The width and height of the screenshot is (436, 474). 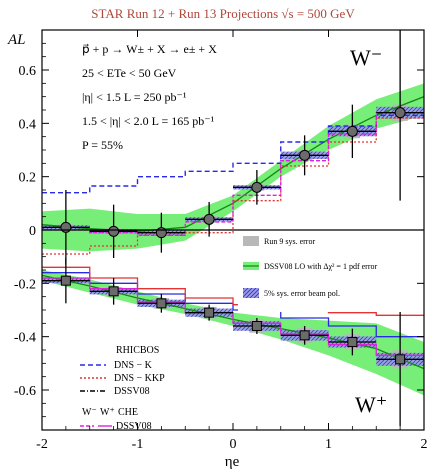 I want to click on legend-rhicbos-header: RHICBOS, so click(x=137, y=350).